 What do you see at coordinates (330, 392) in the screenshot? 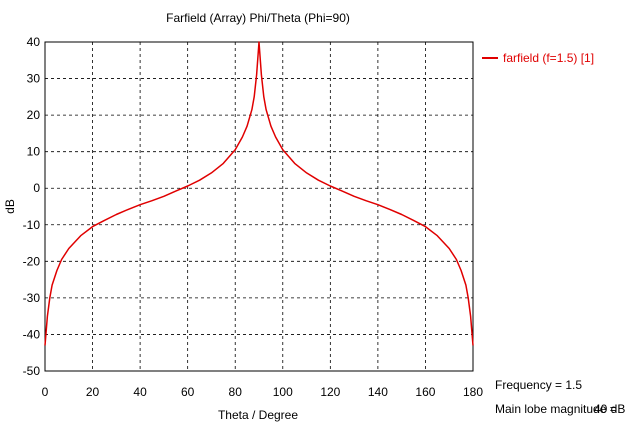
I see `x-tick-label: 120` at bounding box center [330, 392].